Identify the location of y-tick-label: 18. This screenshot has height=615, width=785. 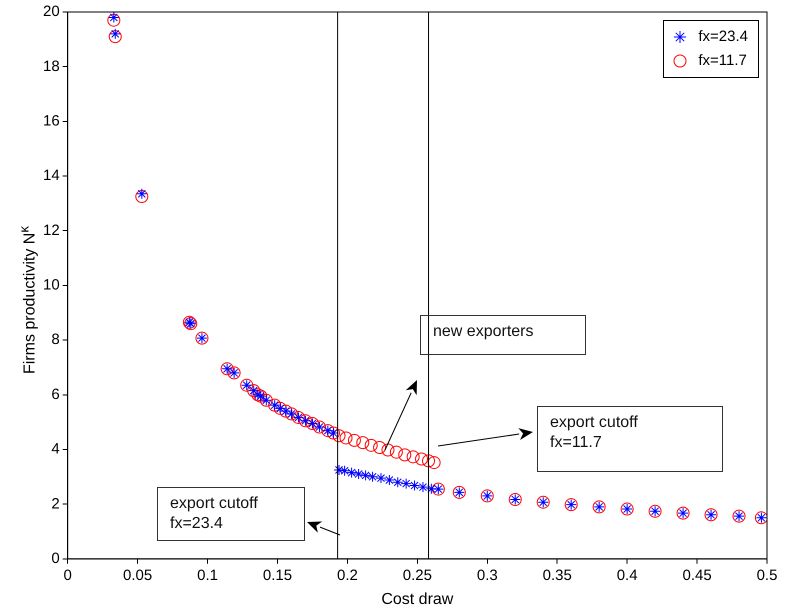
(51, 66).